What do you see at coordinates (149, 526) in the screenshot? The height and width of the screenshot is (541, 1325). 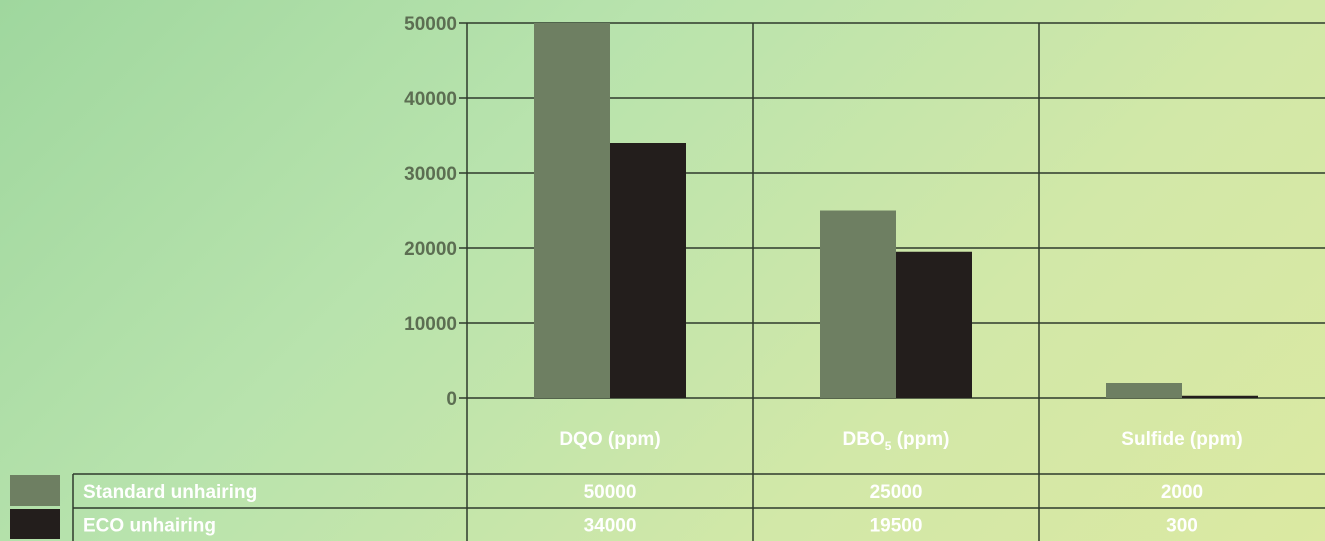 I see `legend-label: ECO unhairing` at bounding box center [149, 526].